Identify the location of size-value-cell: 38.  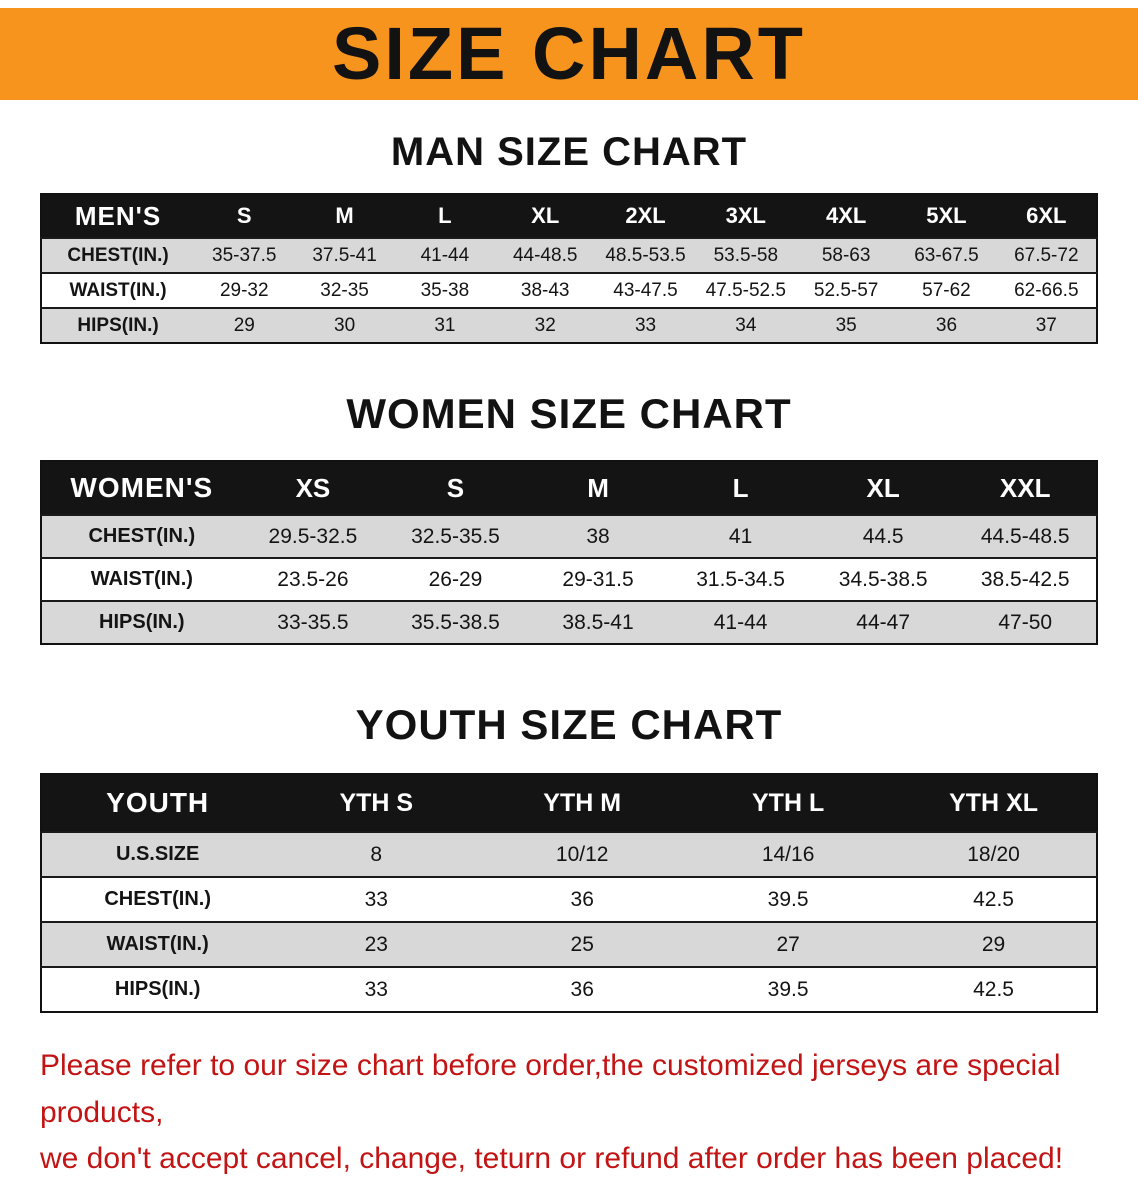
(598, 536).